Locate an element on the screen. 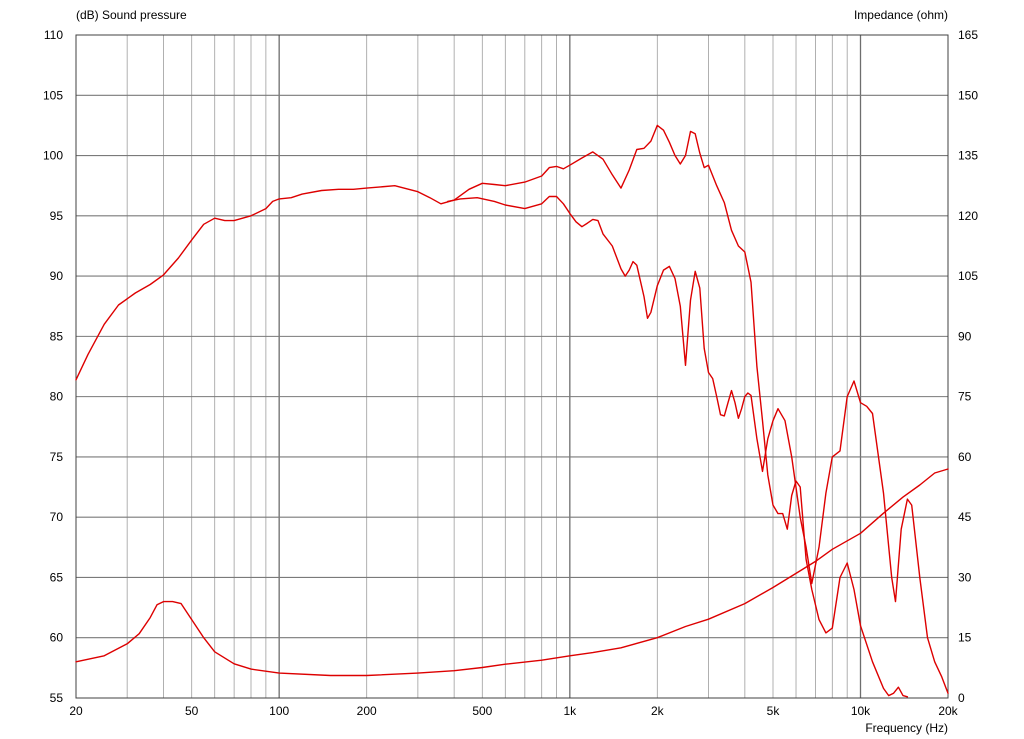 The image size is (1024, 739). left-tick-label: 60 is located at coordinates (57, 638).